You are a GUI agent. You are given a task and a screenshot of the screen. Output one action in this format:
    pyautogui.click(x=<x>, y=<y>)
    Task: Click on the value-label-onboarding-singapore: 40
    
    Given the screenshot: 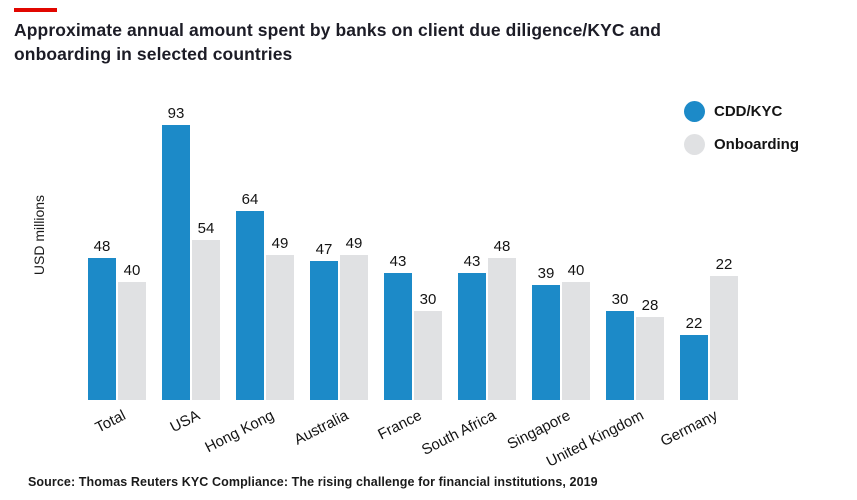 What is the action you would take?
    pyautogui.click(x=576, y=270)
    